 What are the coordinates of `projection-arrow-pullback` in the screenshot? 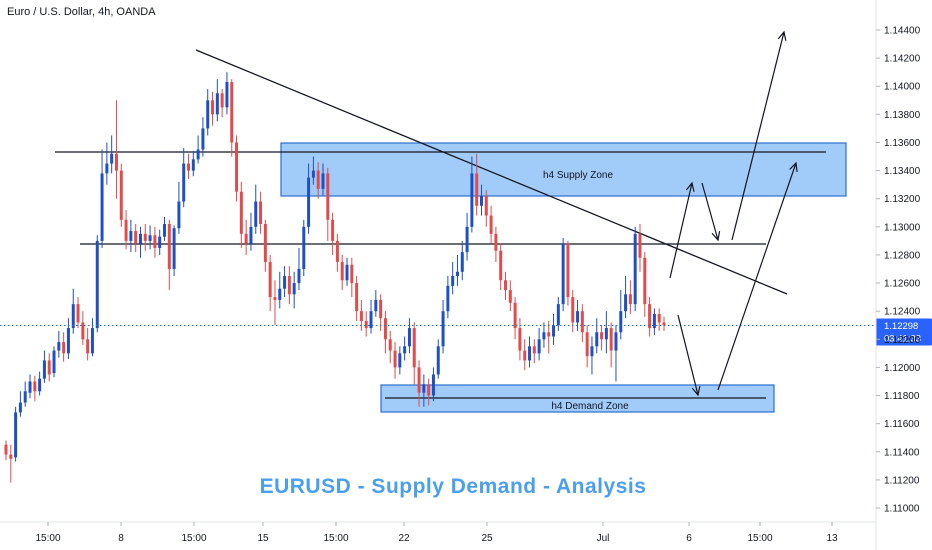 It's located at (710, 211).